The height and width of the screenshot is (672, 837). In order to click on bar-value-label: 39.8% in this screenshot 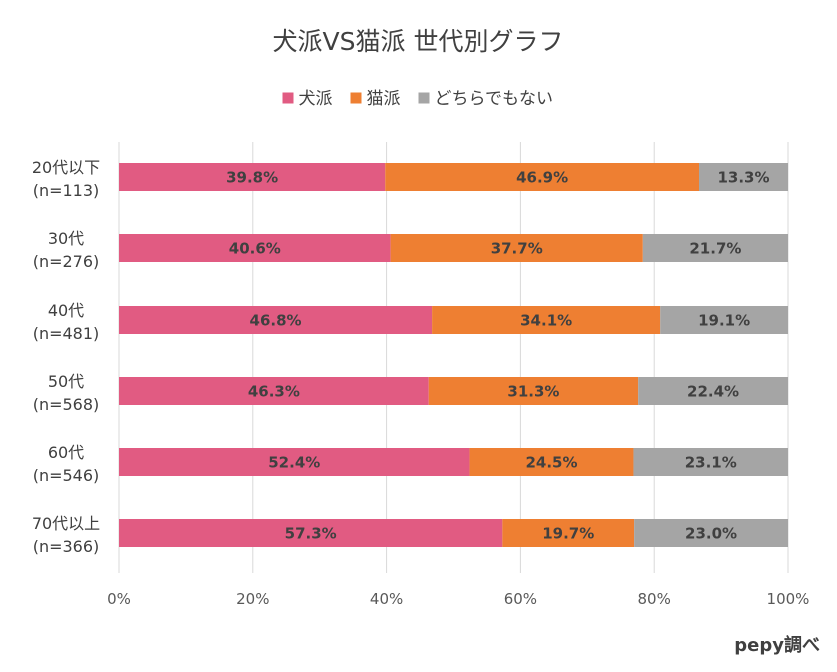, I will do `click(252, 178)`.